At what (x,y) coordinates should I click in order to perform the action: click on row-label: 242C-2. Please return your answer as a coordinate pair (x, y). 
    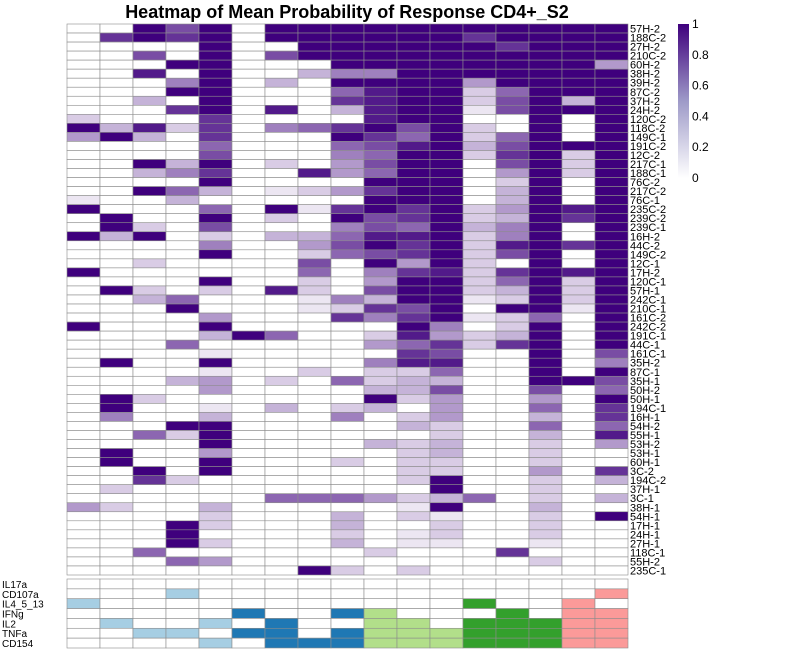
    Looking at the image, I should click on (648, 328).